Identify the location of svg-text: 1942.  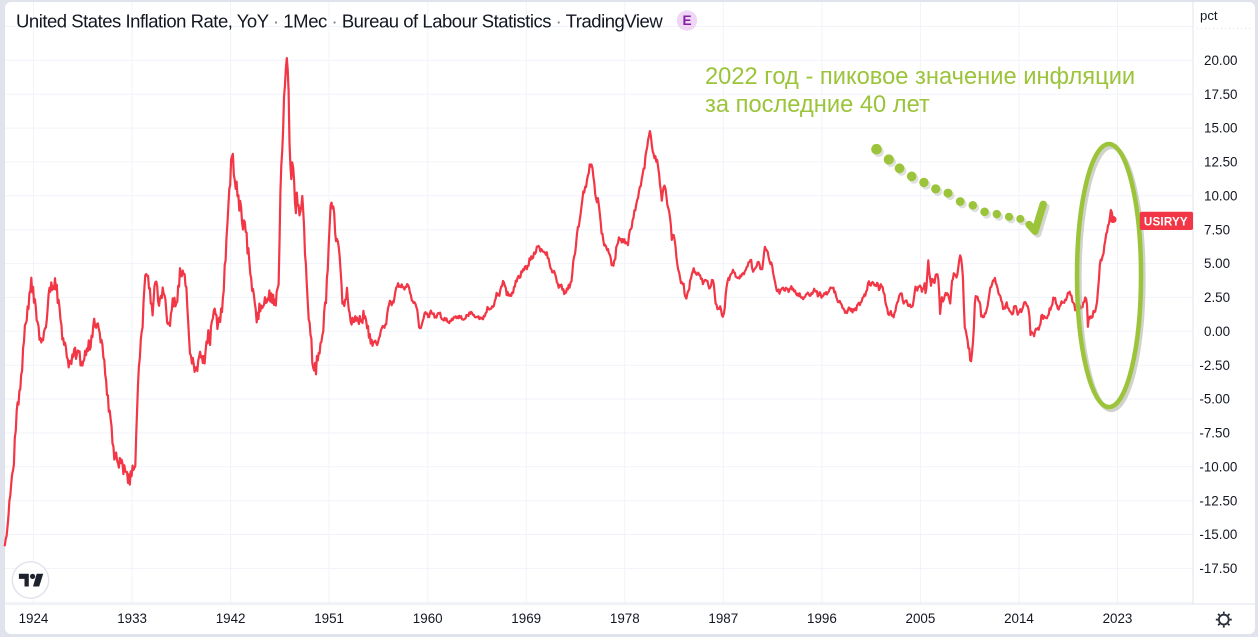
(231, 618).